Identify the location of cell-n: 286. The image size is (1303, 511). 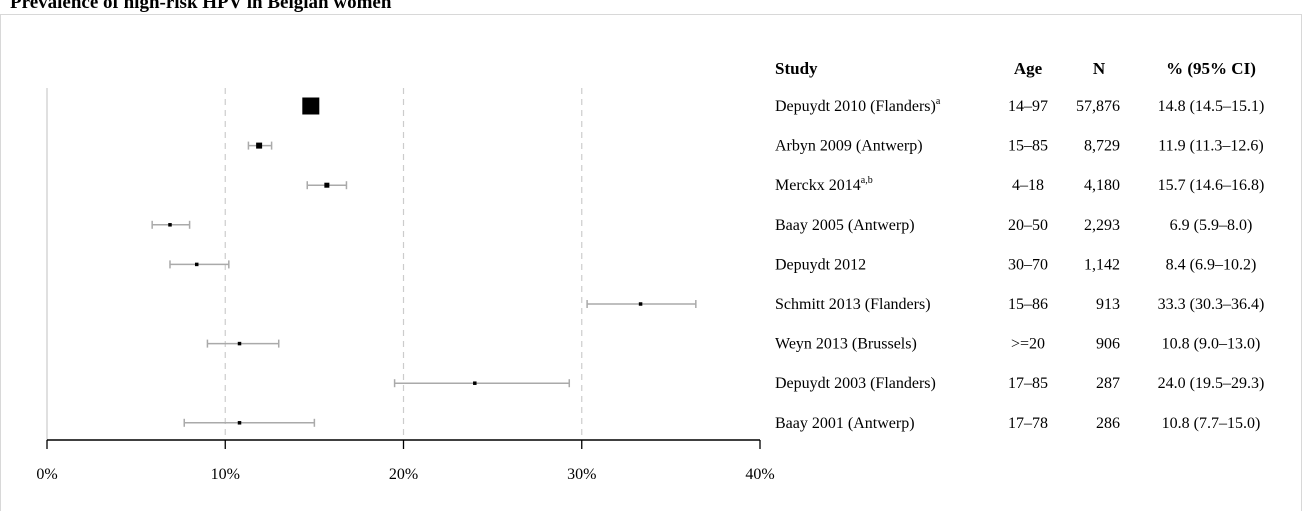
(1108, 423).